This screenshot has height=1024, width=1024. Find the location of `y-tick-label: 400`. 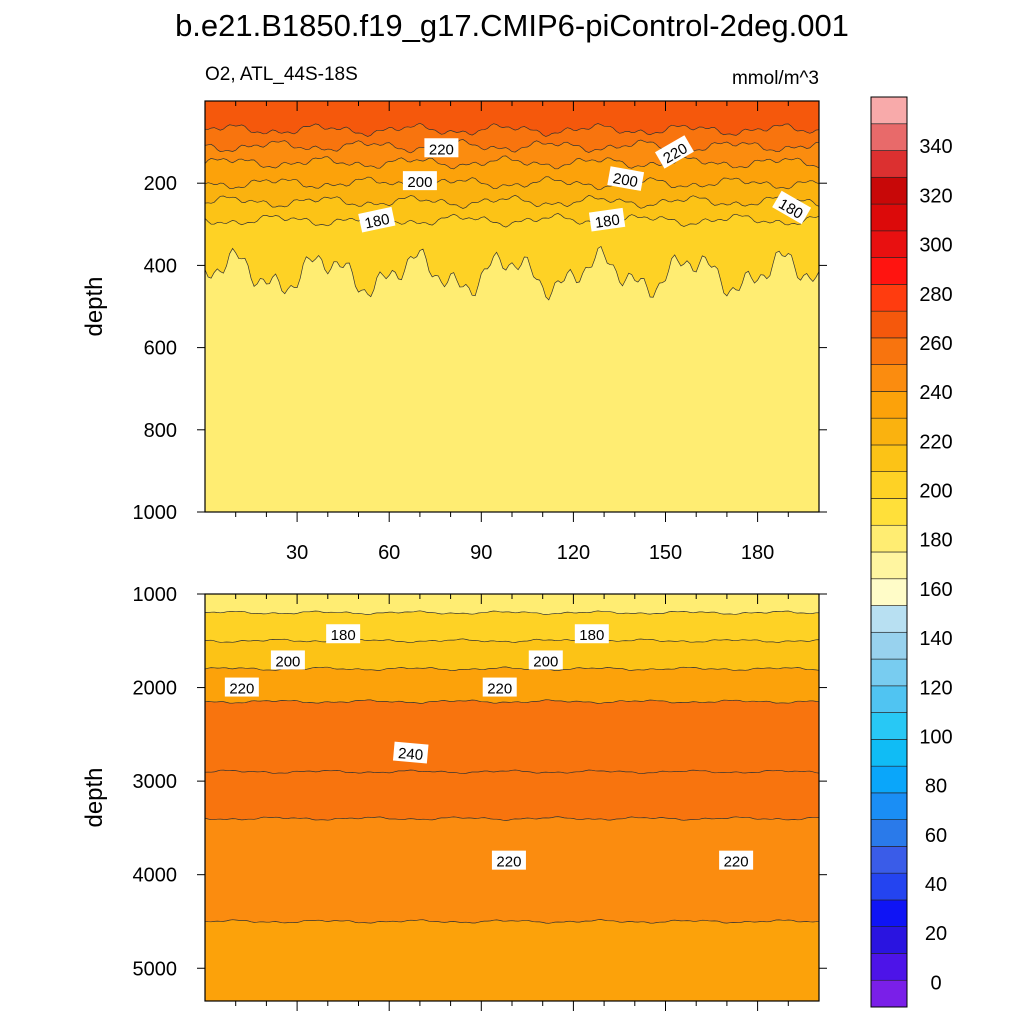

y-tick-label: 400 is located at coordinates (160, 266).